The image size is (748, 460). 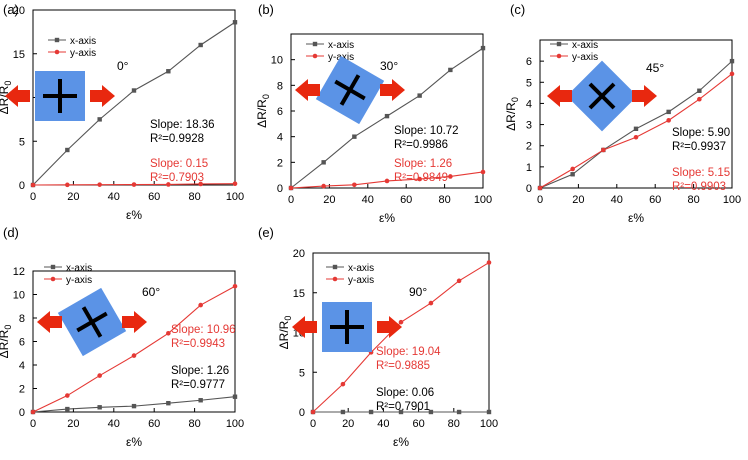 What do you see at coordinates (194, 197) in the screenshot?
I see `x-tick-label: 80` at bounding box center [194, 197].